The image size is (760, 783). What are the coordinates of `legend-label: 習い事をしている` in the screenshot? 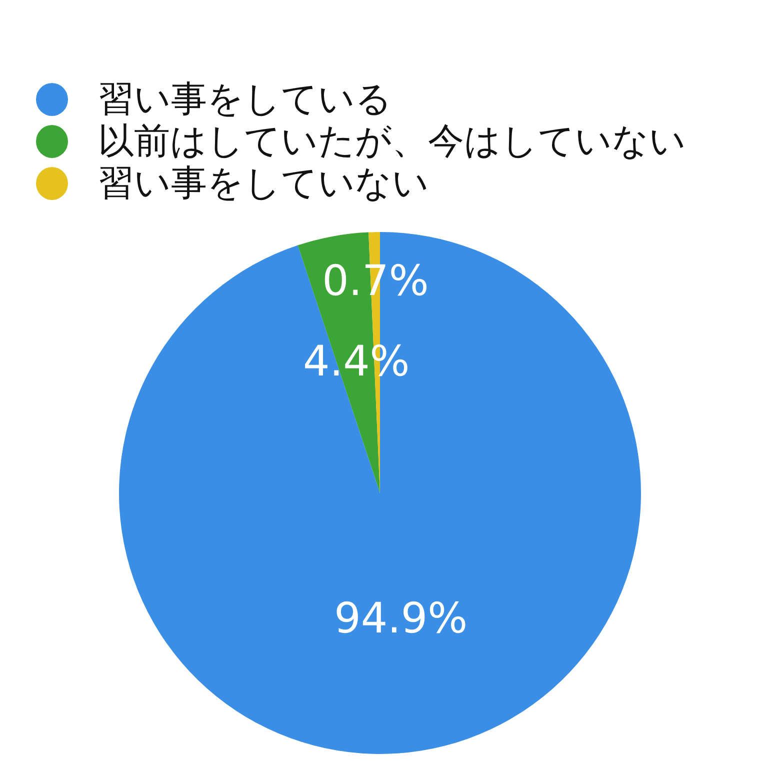 It's located at (245, 99).